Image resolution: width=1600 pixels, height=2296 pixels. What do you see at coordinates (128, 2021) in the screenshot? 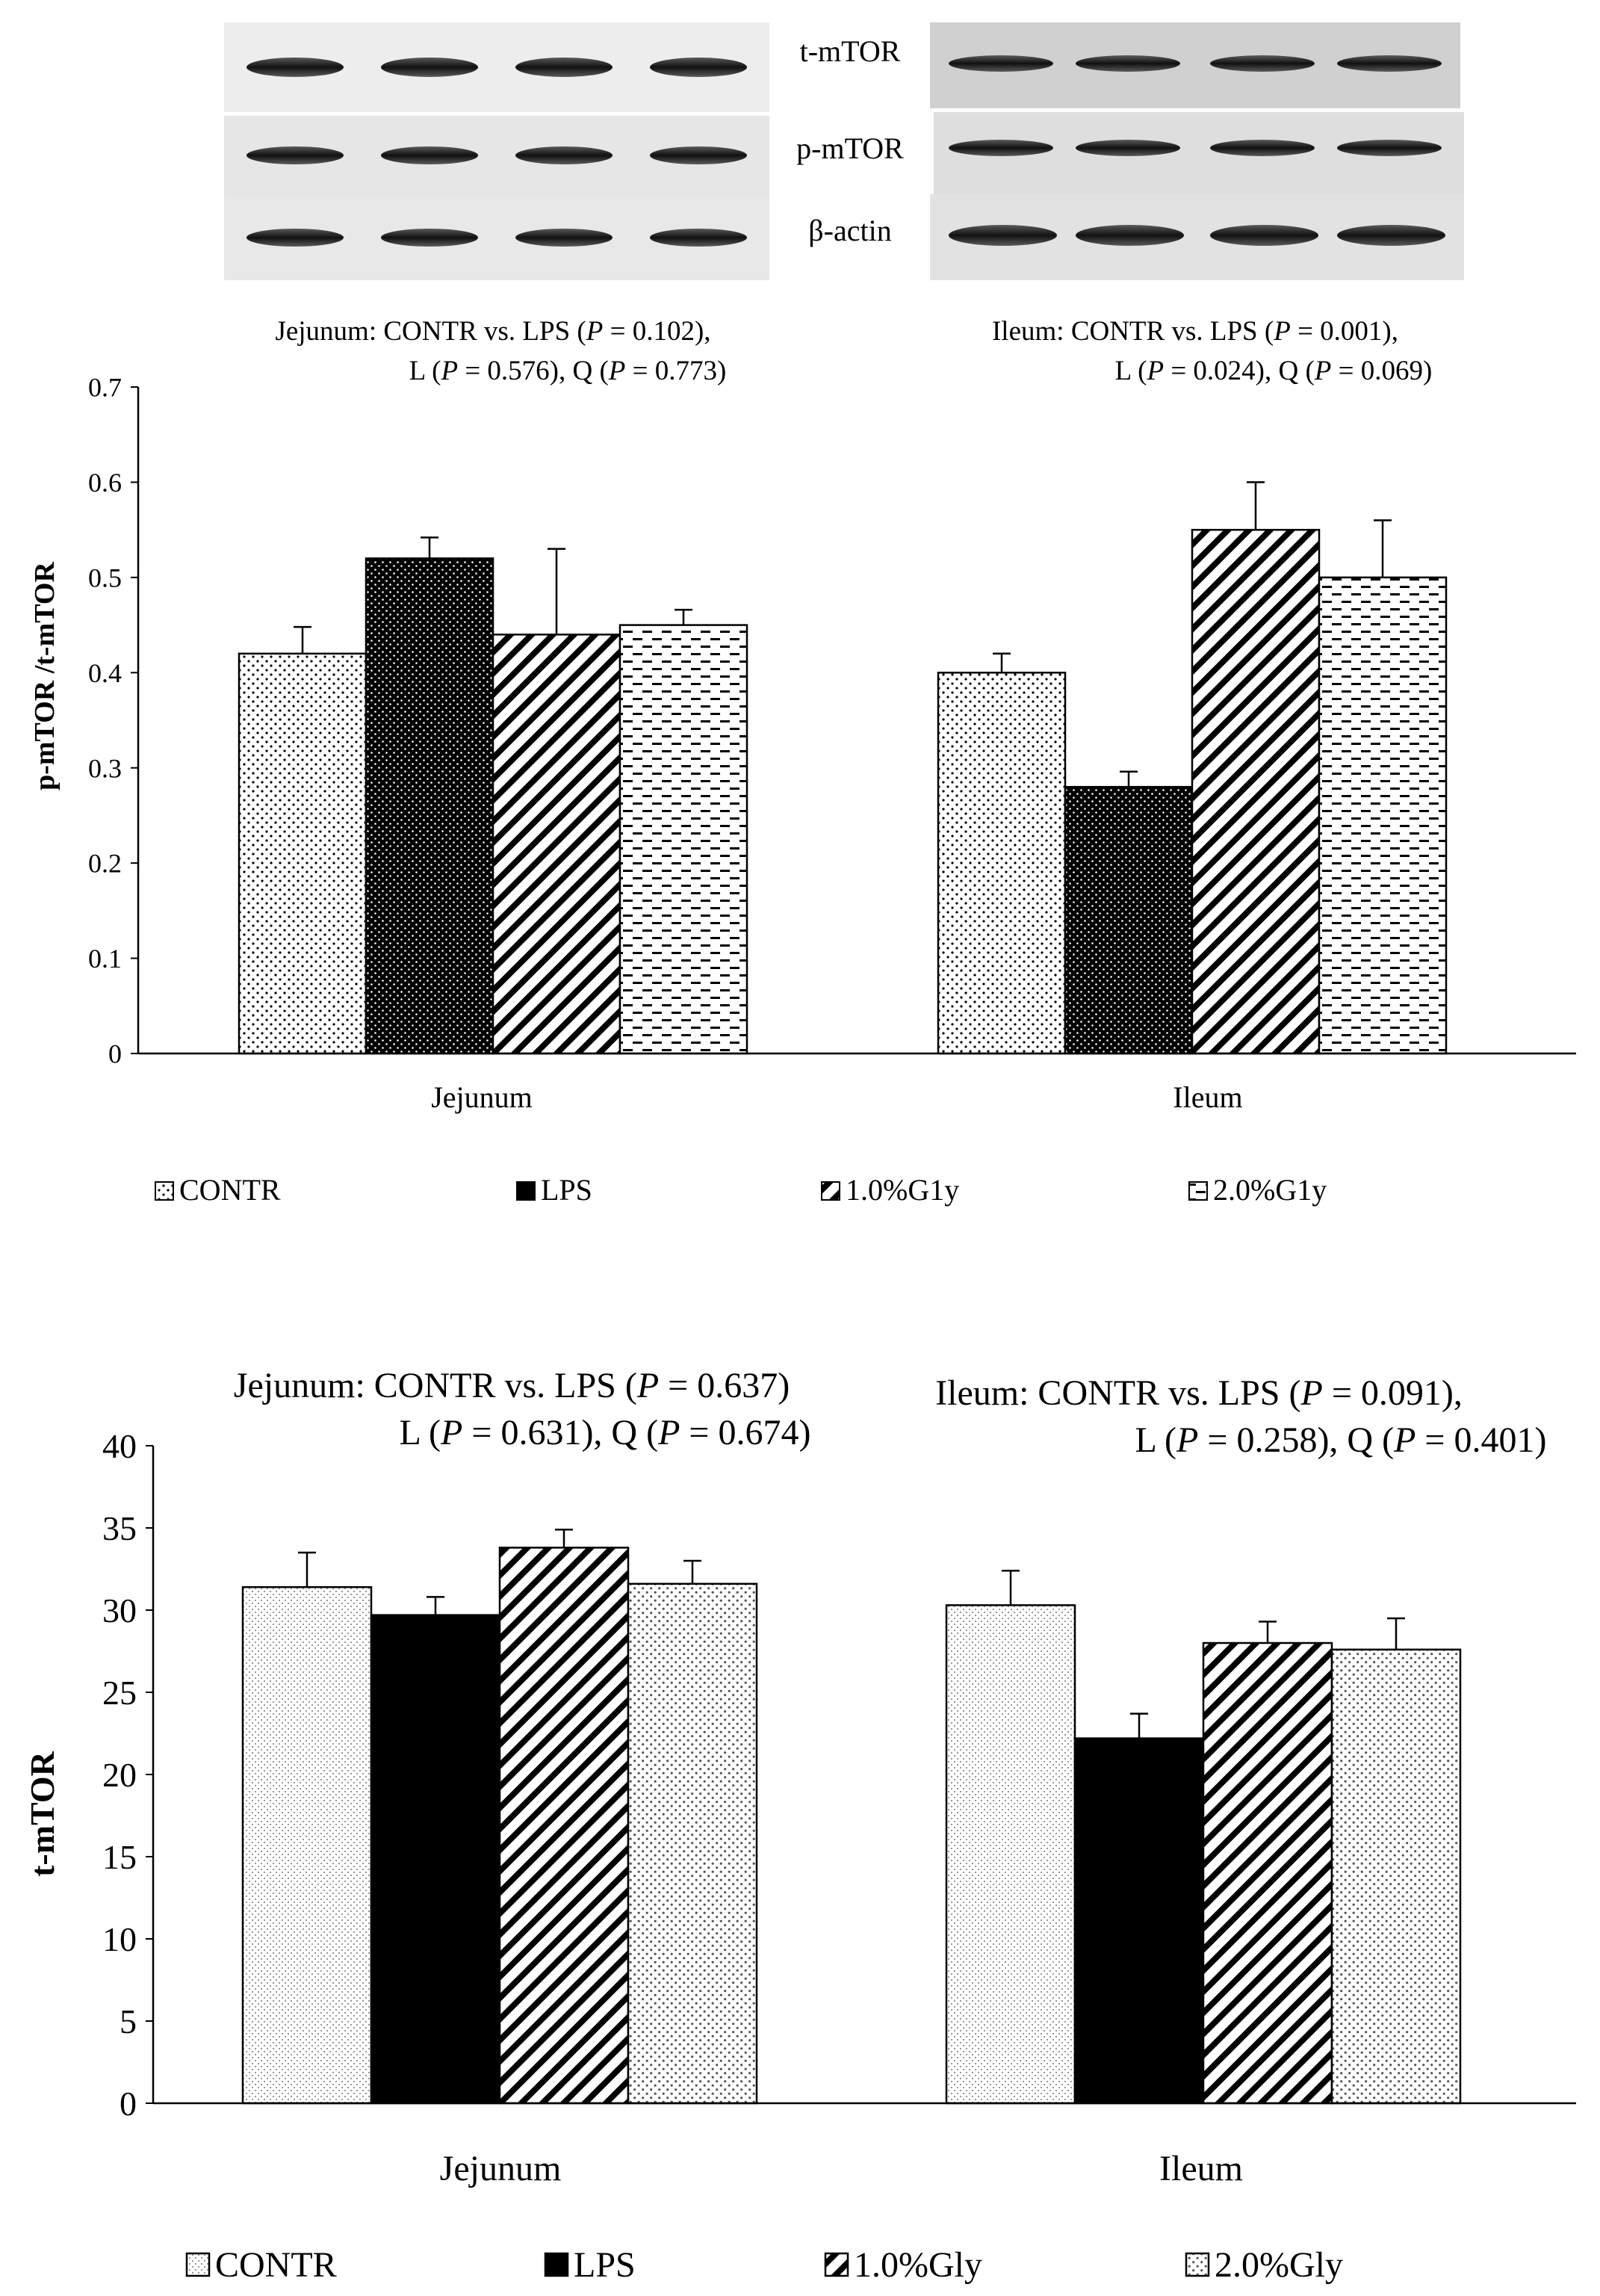
I see `y-tick-label: 5` at bounding box center [128, 2021].